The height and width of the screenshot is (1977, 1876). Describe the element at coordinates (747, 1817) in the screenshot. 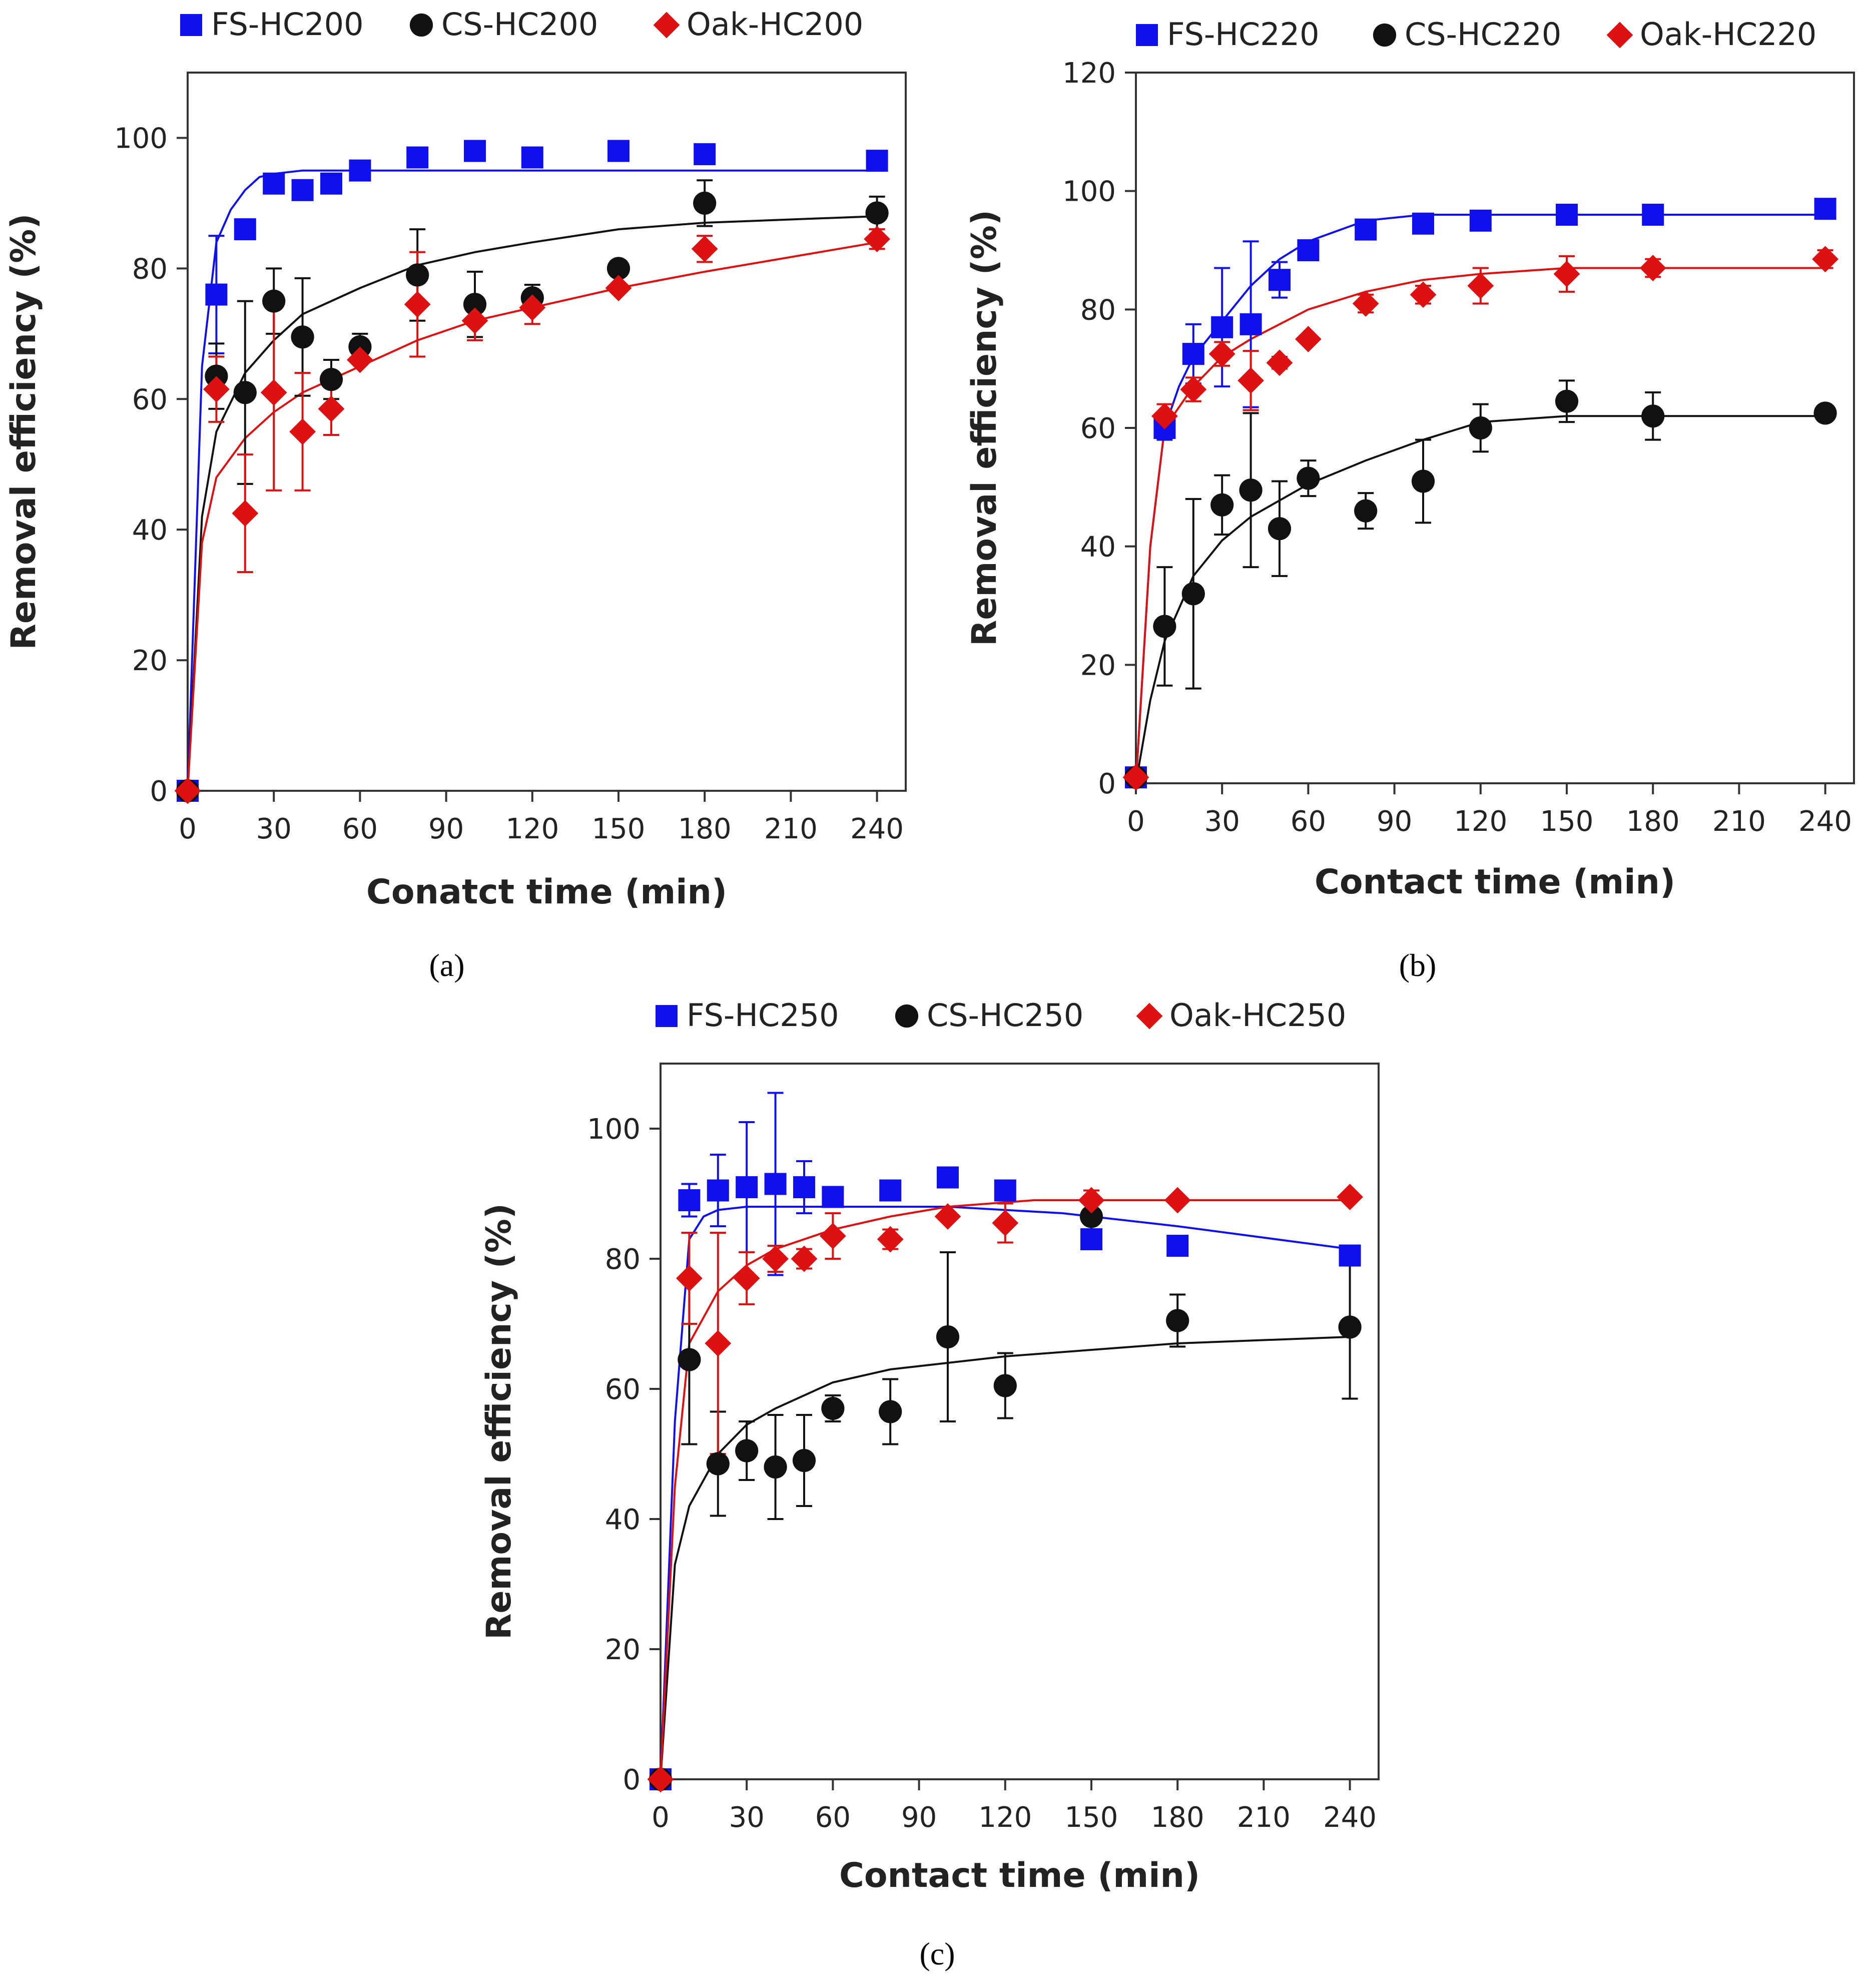

I see `x-tick-label-c-30: 30` at that location.